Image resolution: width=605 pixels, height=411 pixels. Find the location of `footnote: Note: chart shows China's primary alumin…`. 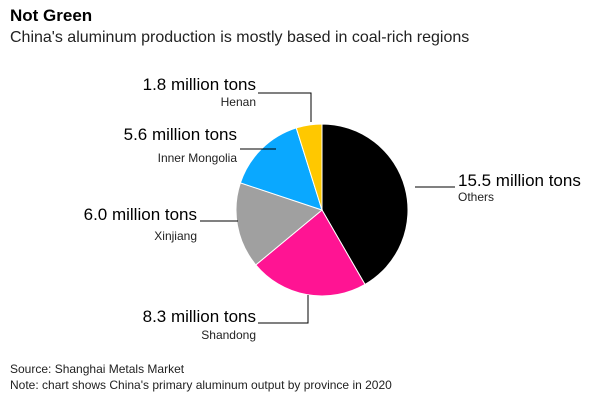

footnote: Note: chart shows China's primary alumin… is located at coordinates (201, 385).